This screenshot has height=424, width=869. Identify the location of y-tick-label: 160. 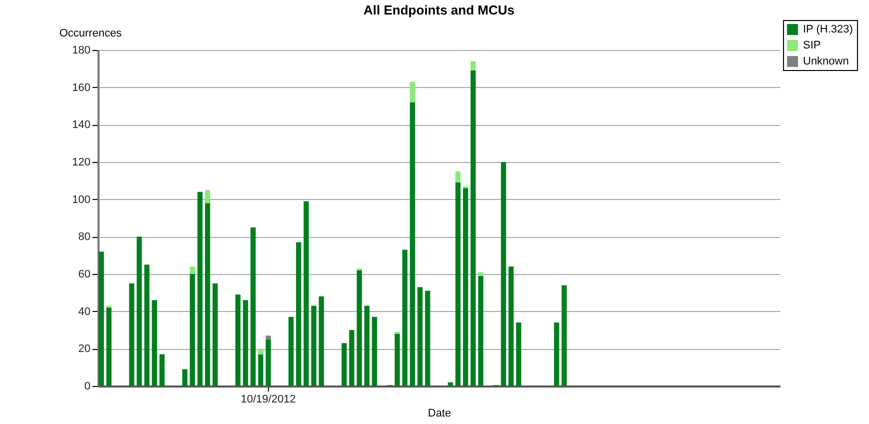
(81, 88).